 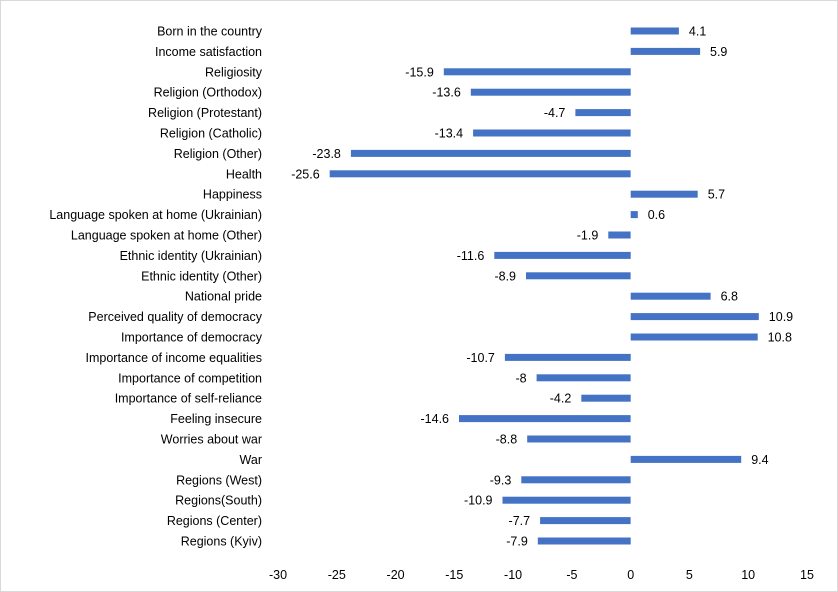 What do you see at coordinates (505, 276) in the screenshot?
I see `data-label: -8.9` at bounding box center [505, 276].